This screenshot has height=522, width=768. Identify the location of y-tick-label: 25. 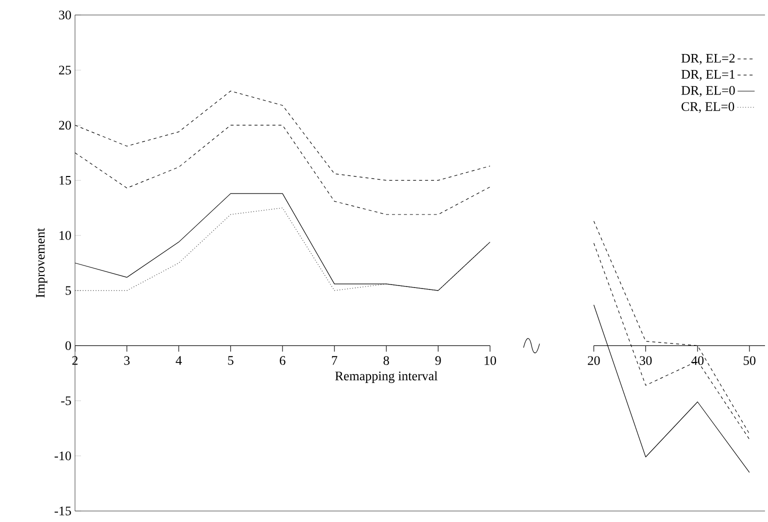
(65, 70).